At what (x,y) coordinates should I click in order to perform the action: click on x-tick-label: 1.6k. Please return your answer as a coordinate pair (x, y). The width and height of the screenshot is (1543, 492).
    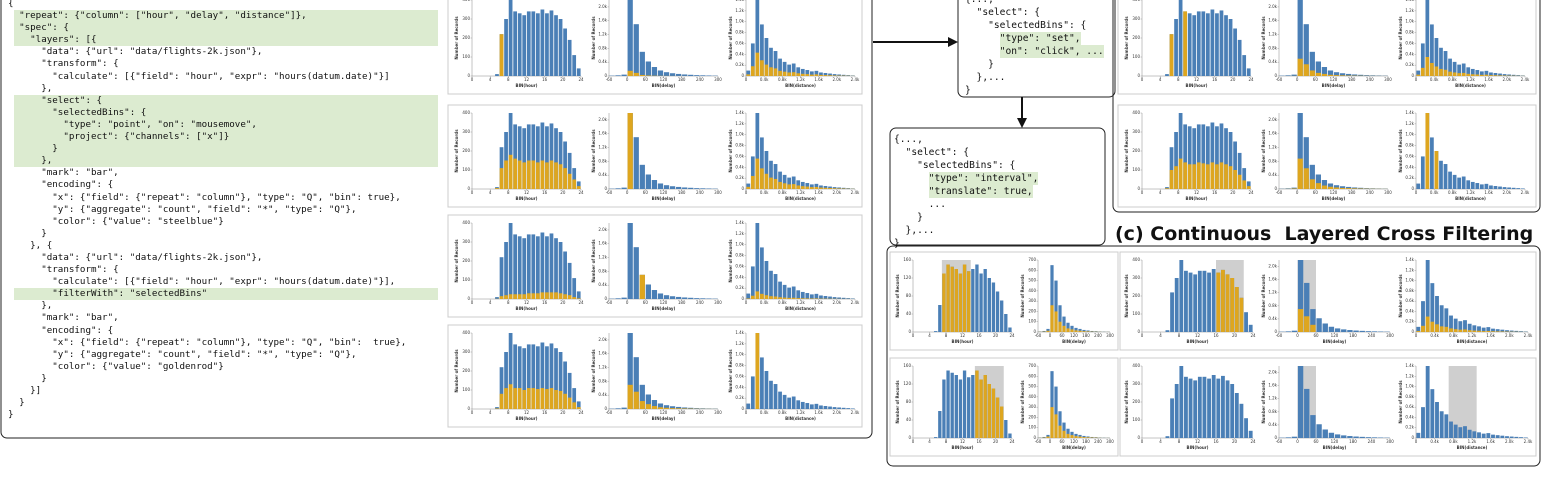
    Looking at the image, I should click on (818, 79).